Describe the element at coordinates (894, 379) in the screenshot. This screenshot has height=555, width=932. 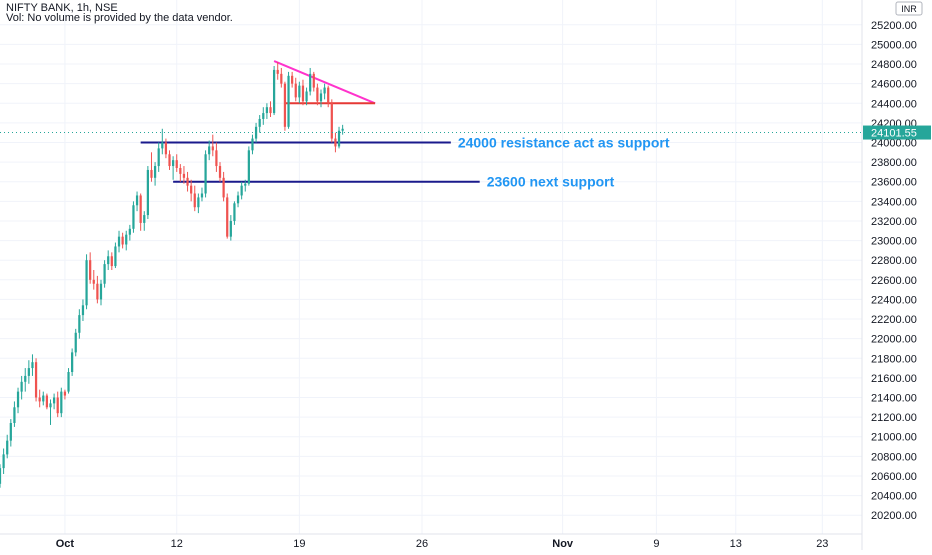
I see `y-tick-label: 21600.00` at that location.